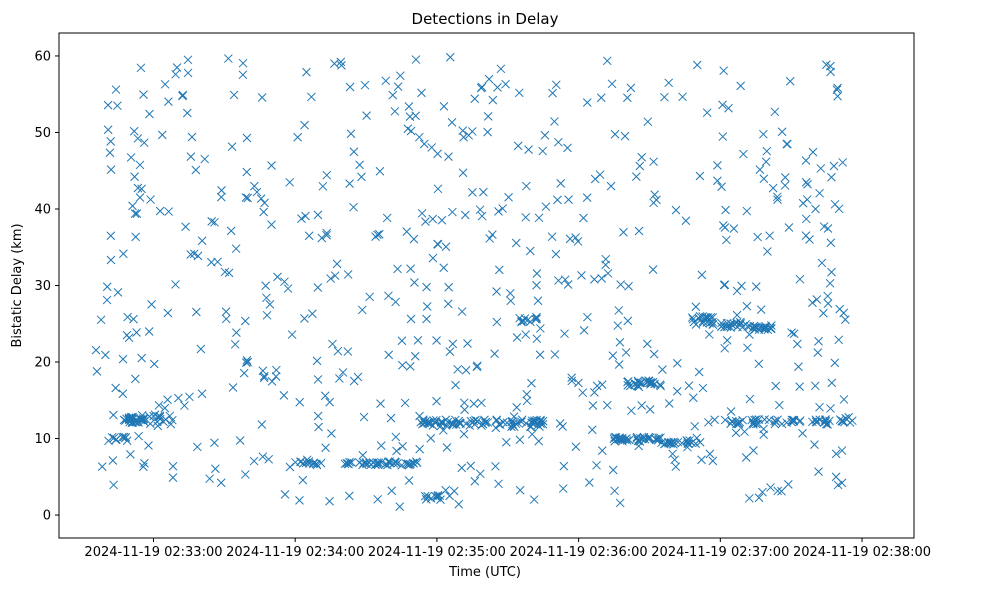  Describe the element at coordinates (42, 363) in the screenshot. I see `y-tick-label: 20` at that location.